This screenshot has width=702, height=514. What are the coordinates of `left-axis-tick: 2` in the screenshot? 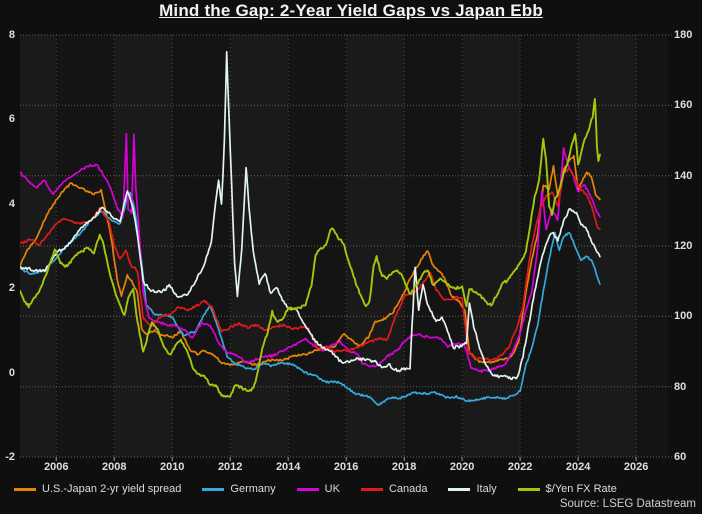 It's located at (11, 288).